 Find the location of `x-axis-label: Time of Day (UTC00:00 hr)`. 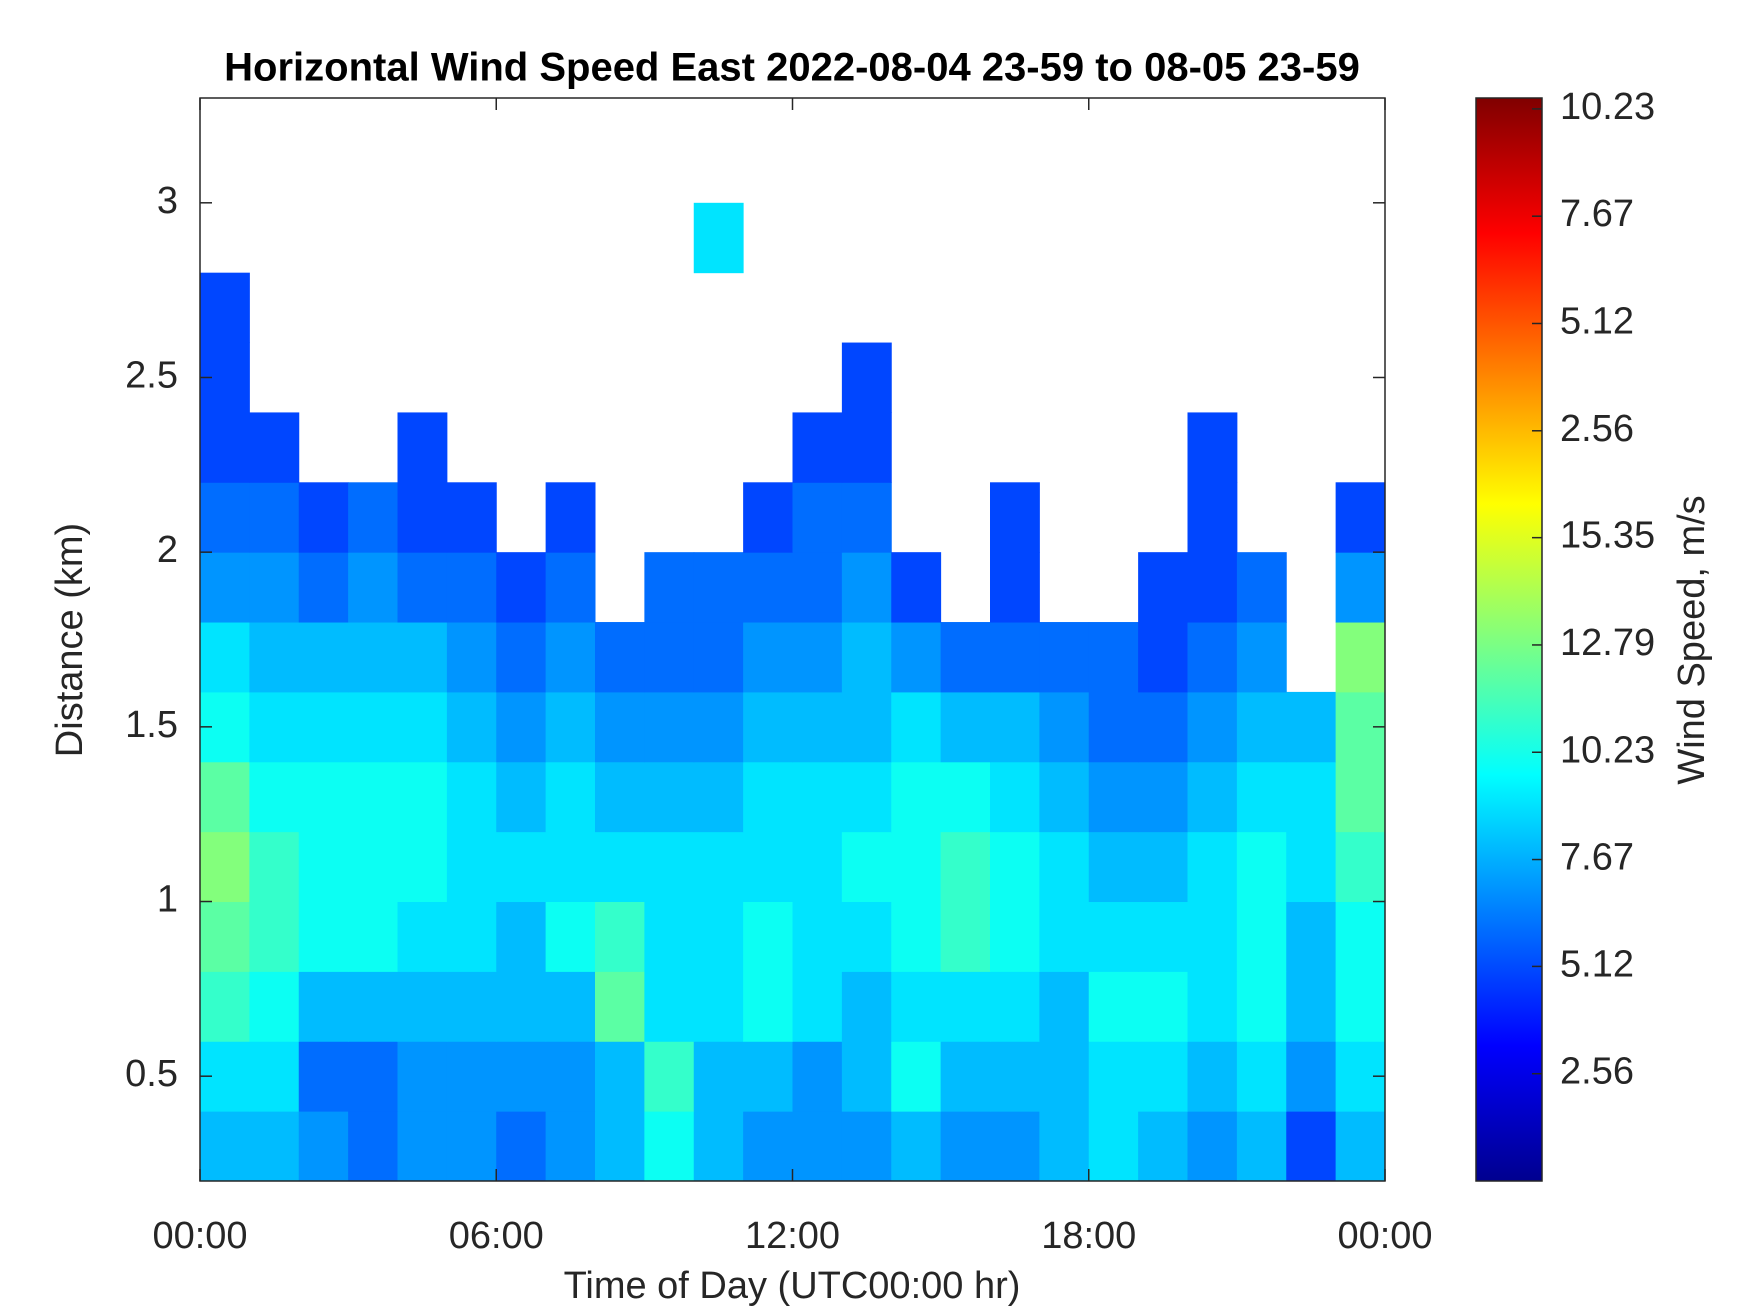

x-axis-label: Time of Day (UTC00:00 hr) is located at coordinates (792, 1286).